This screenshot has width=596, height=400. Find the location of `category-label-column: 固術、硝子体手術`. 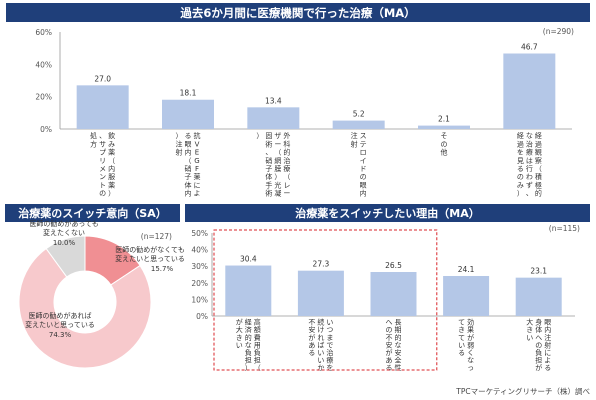

category-label-column: 固術、硝子体手術 is located at coordinates (268, 164).